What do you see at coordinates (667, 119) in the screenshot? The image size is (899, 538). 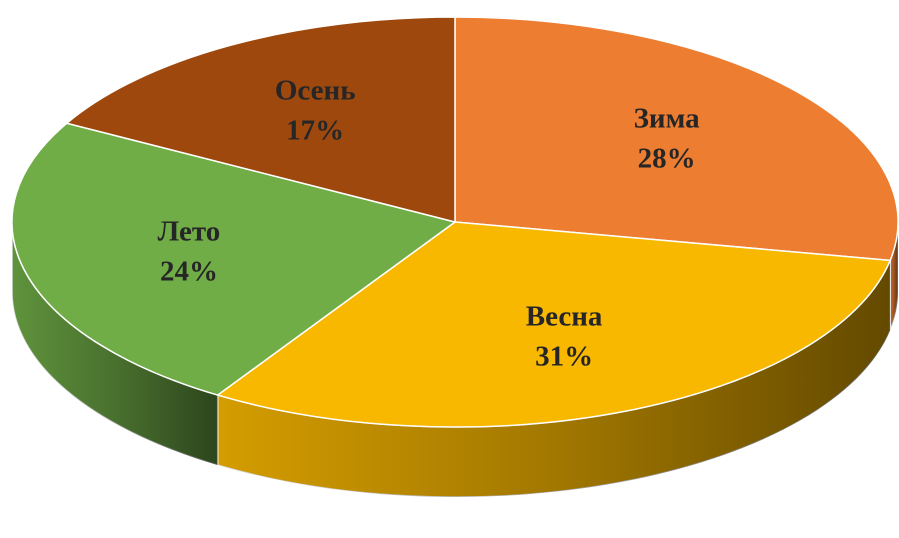 I see `slice-label-name: Зима` at bounding box center [667, 119].